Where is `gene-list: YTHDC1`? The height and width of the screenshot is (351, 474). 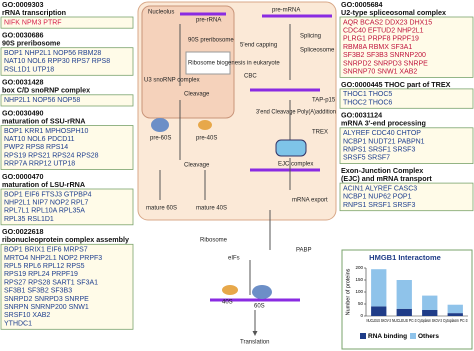 gene-list: YTHDC1 is located at coordinates (18, 323).